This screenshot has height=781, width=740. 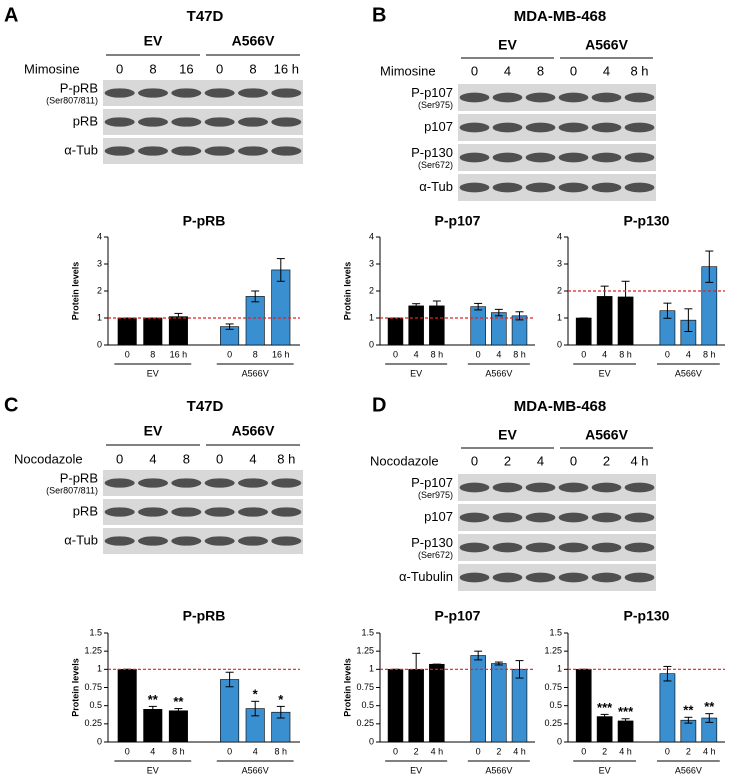 I want to click on x-tick-label: 4, so click(x=498, y=354).